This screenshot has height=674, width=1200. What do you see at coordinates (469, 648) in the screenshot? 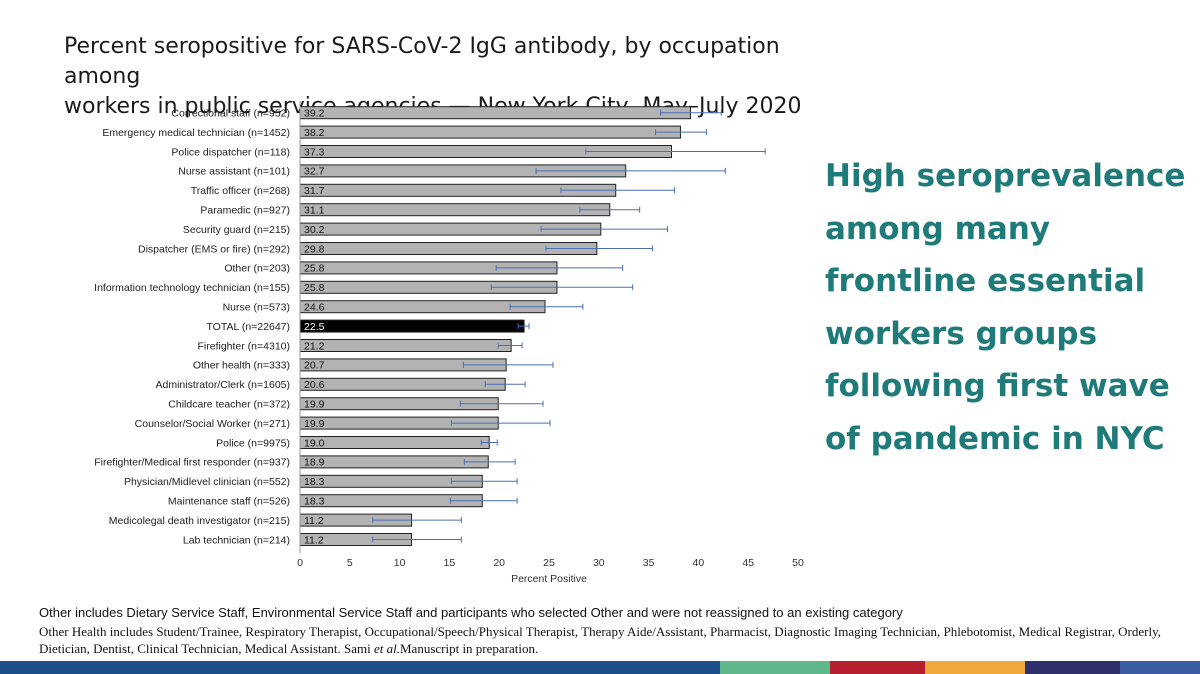
I see `footnote-2-tail: Manuscript in preparation.` at bounding box center [469, 648].